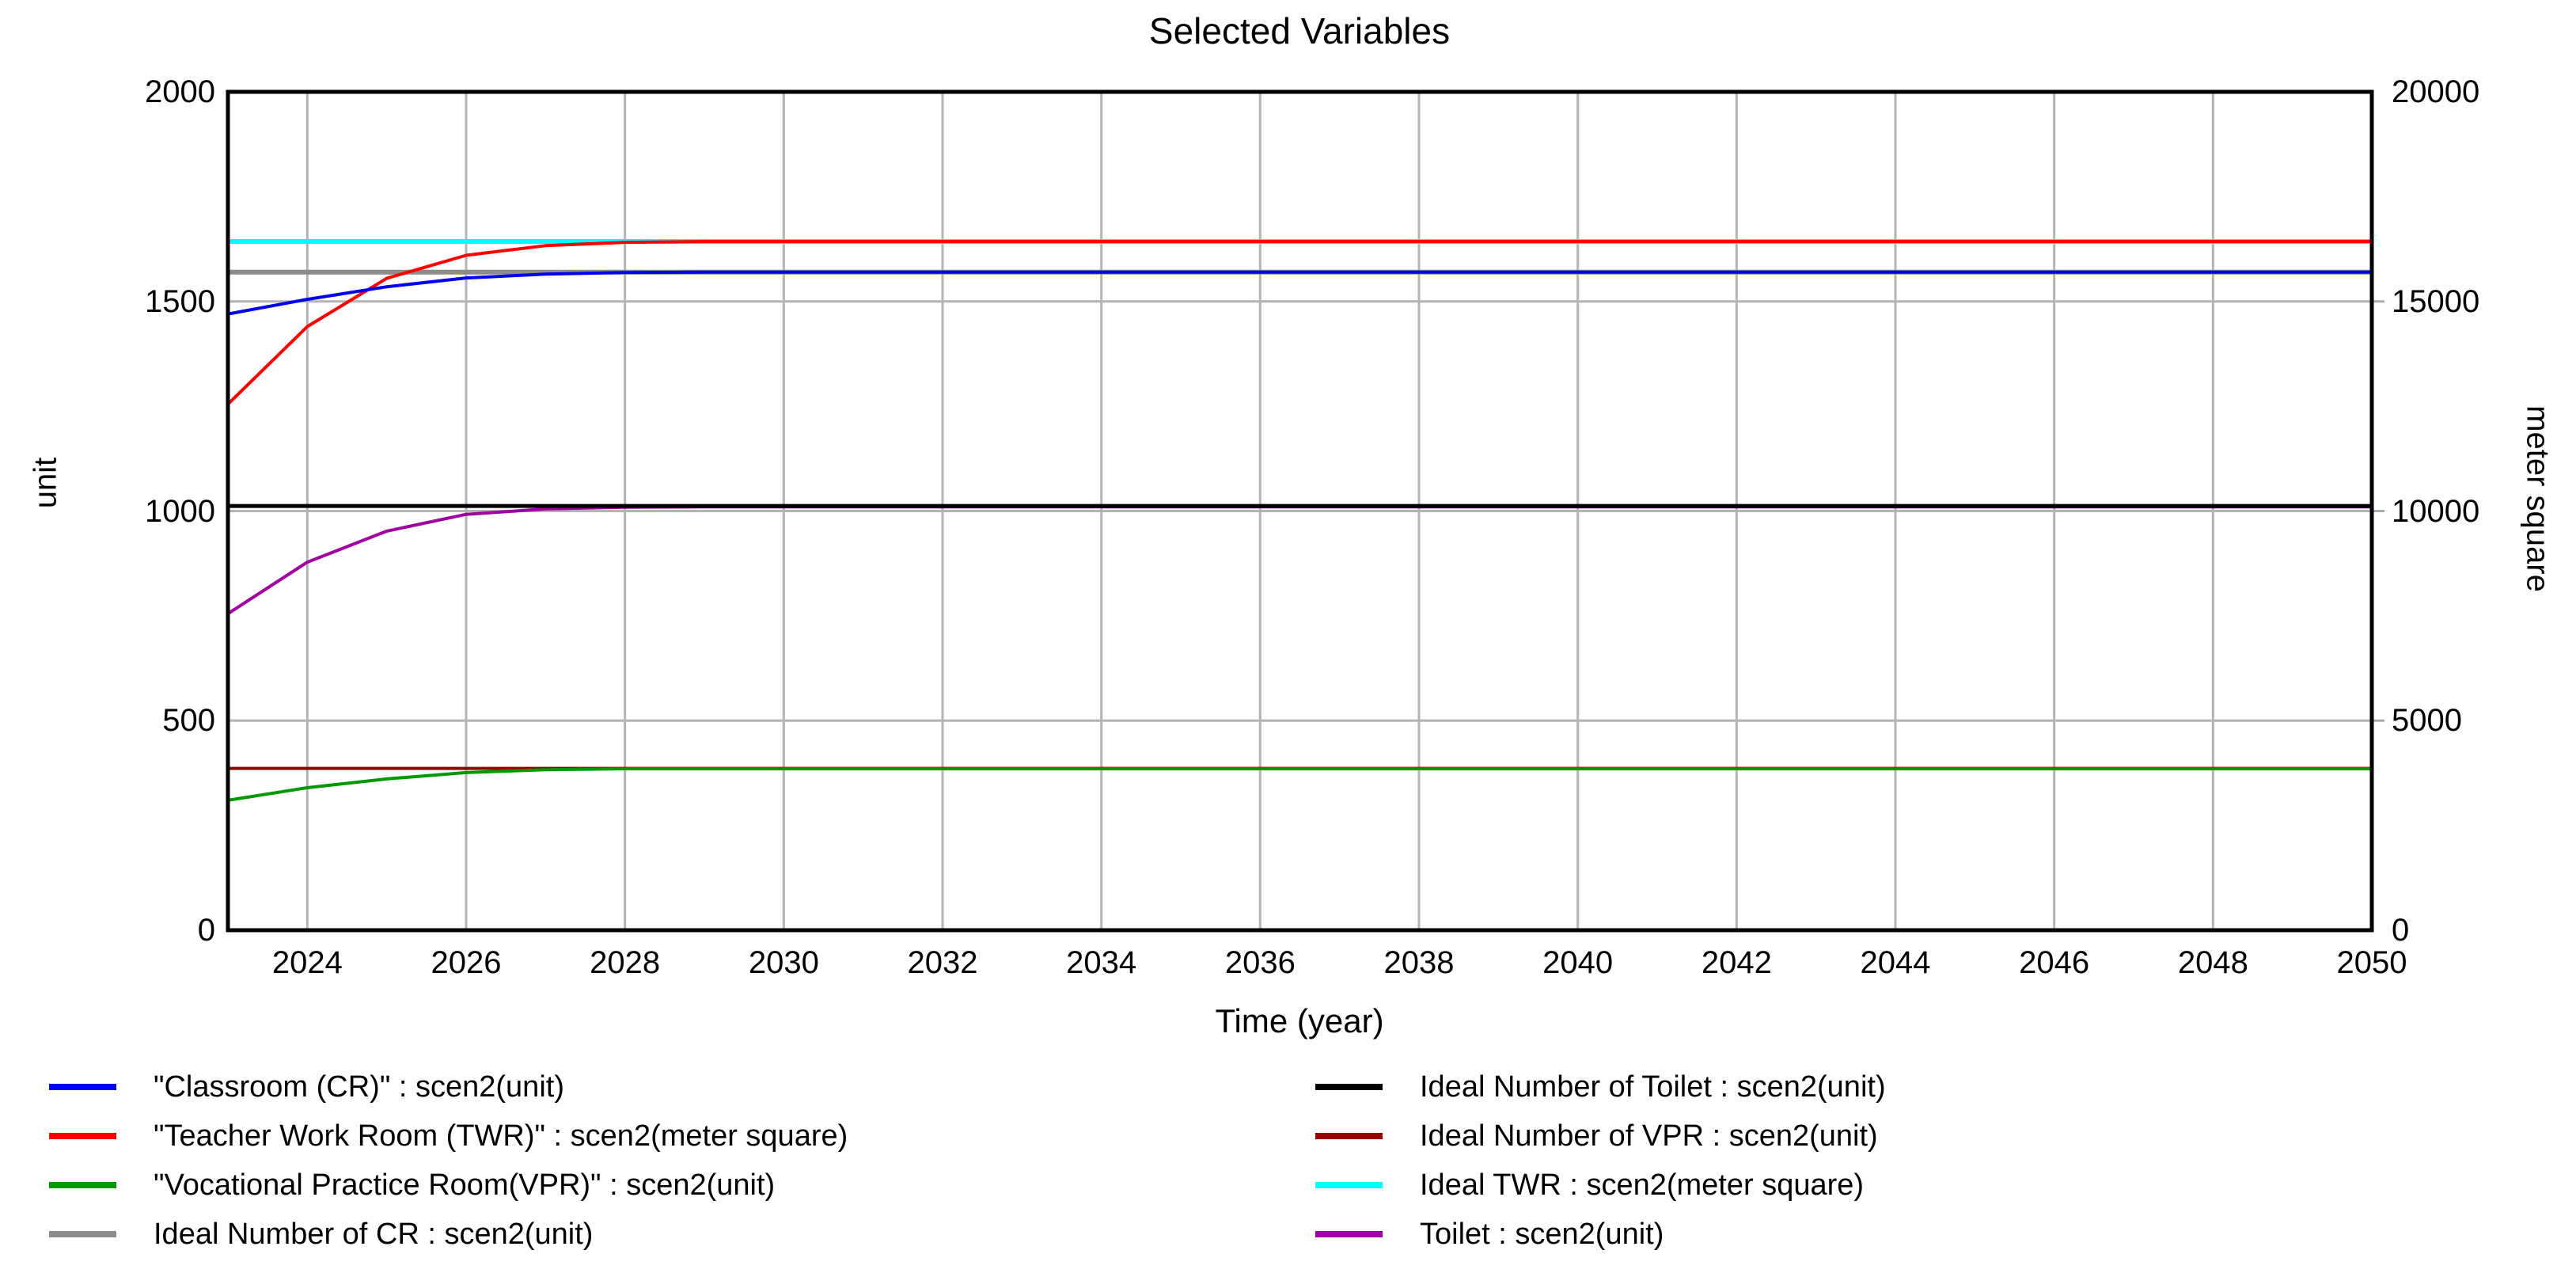 Image resolution: width=2576 pixels, height=1273 pixels. Describe the element at coordinates (2436, 301) in the screenshot. I see `y-axis-right-tick-label: 15000` at that location.